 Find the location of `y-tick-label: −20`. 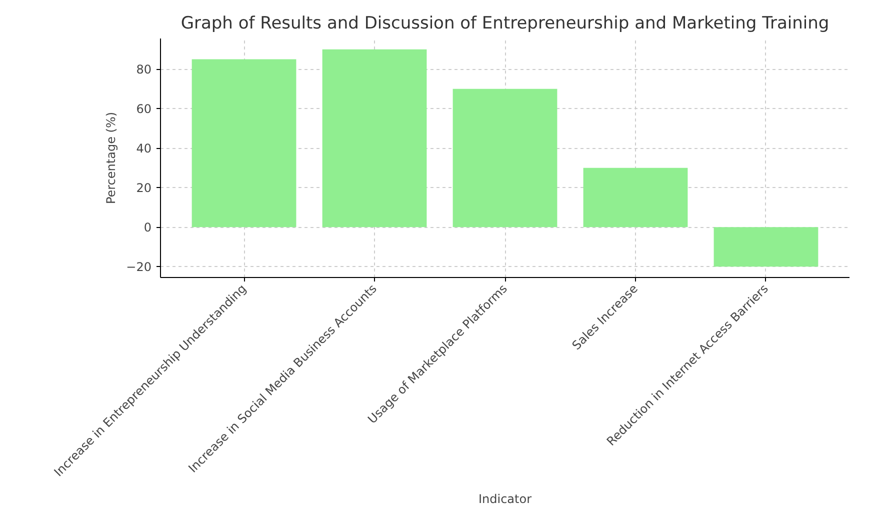

y-tick-label: −20 is located at coordinates (139, 267).